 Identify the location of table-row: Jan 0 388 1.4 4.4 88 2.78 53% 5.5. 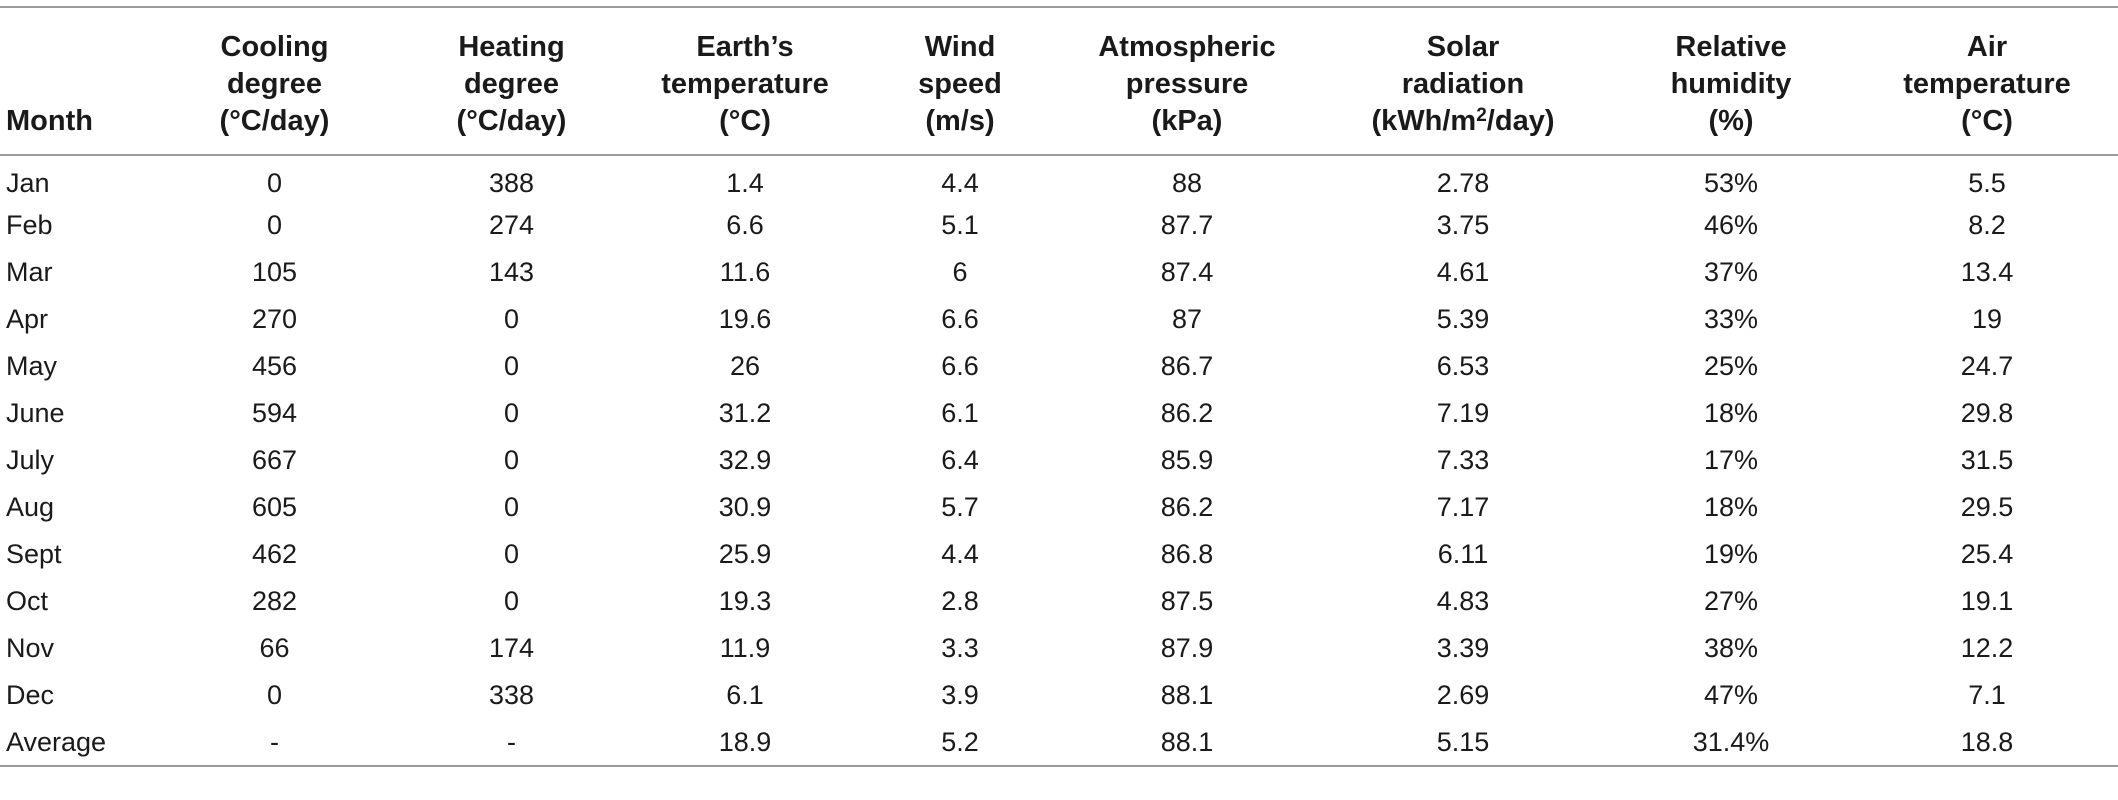
(1059, 178).